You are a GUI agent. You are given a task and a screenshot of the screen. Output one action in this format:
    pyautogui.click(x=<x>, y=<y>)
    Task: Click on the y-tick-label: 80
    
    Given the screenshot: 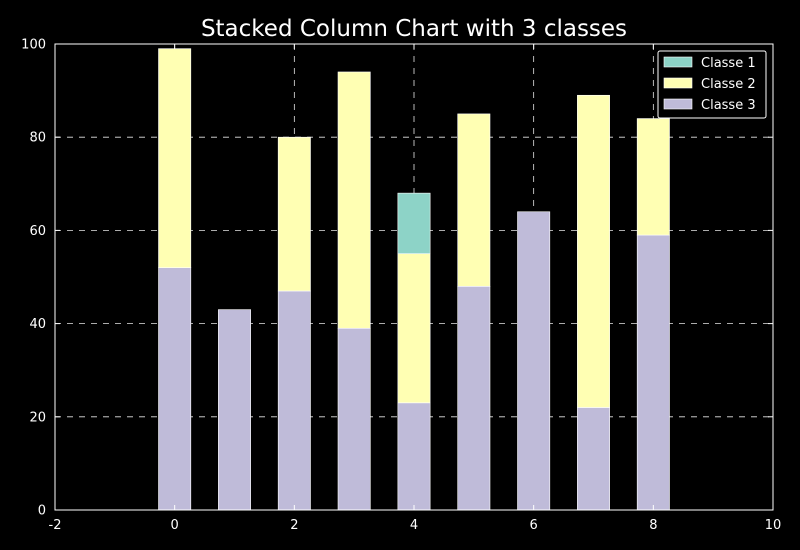 What is the action you would take?
    pyautogui.click(x=37, y=138)
    